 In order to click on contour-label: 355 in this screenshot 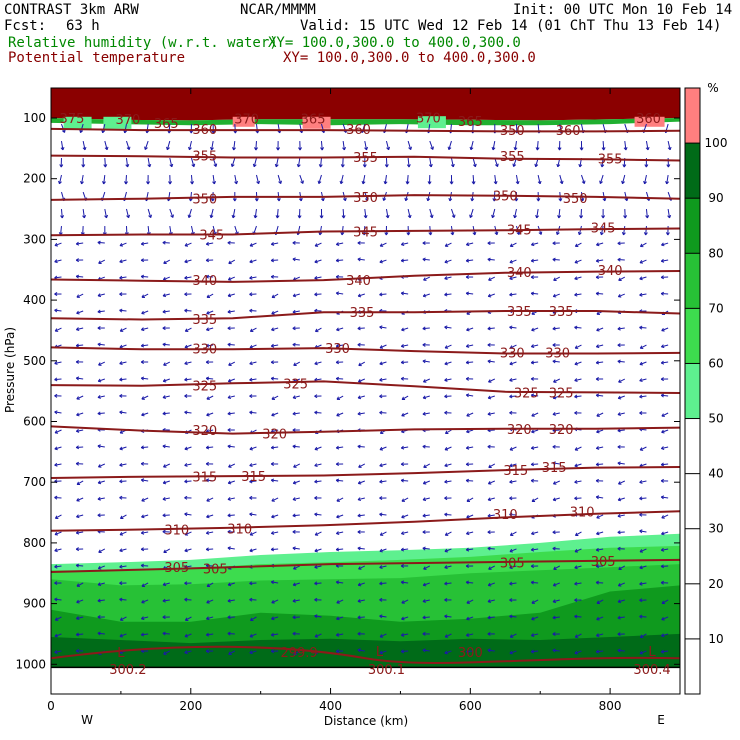, I will do `click(204, 157)`.